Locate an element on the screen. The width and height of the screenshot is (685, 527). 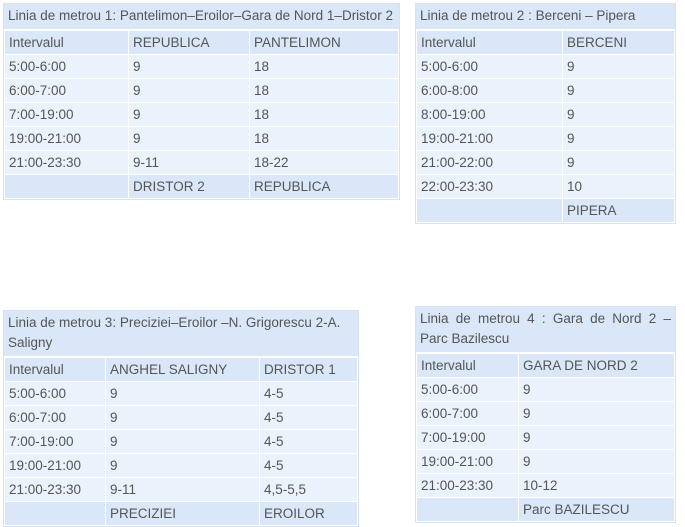
footer-row-cell: DRISTOR 2 is located at coordinates (189, 186).